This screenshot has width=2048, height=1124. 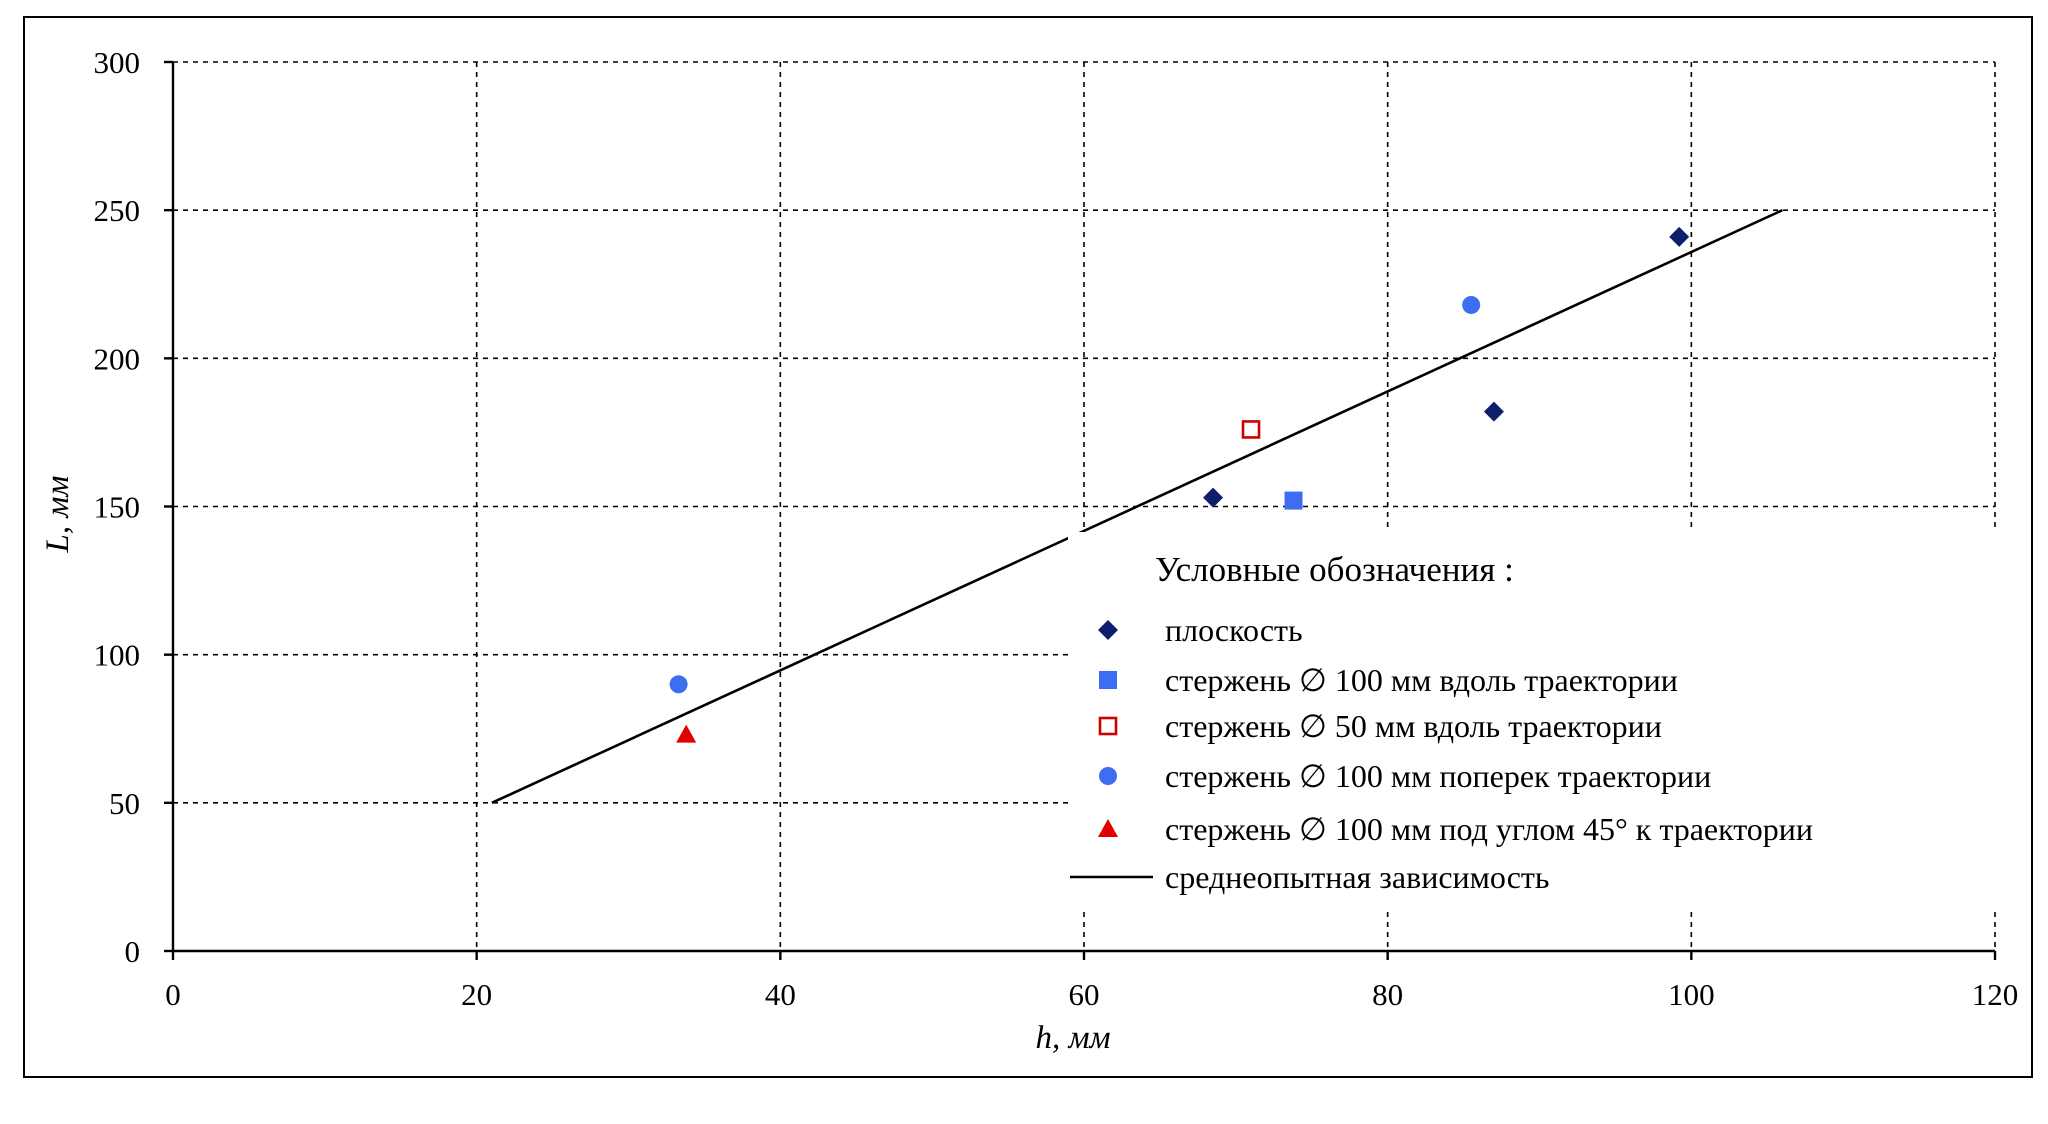 I want to click on legend-label: стержень ∅ 50 мм вдоль траектории, so click(x=1413, y=726).